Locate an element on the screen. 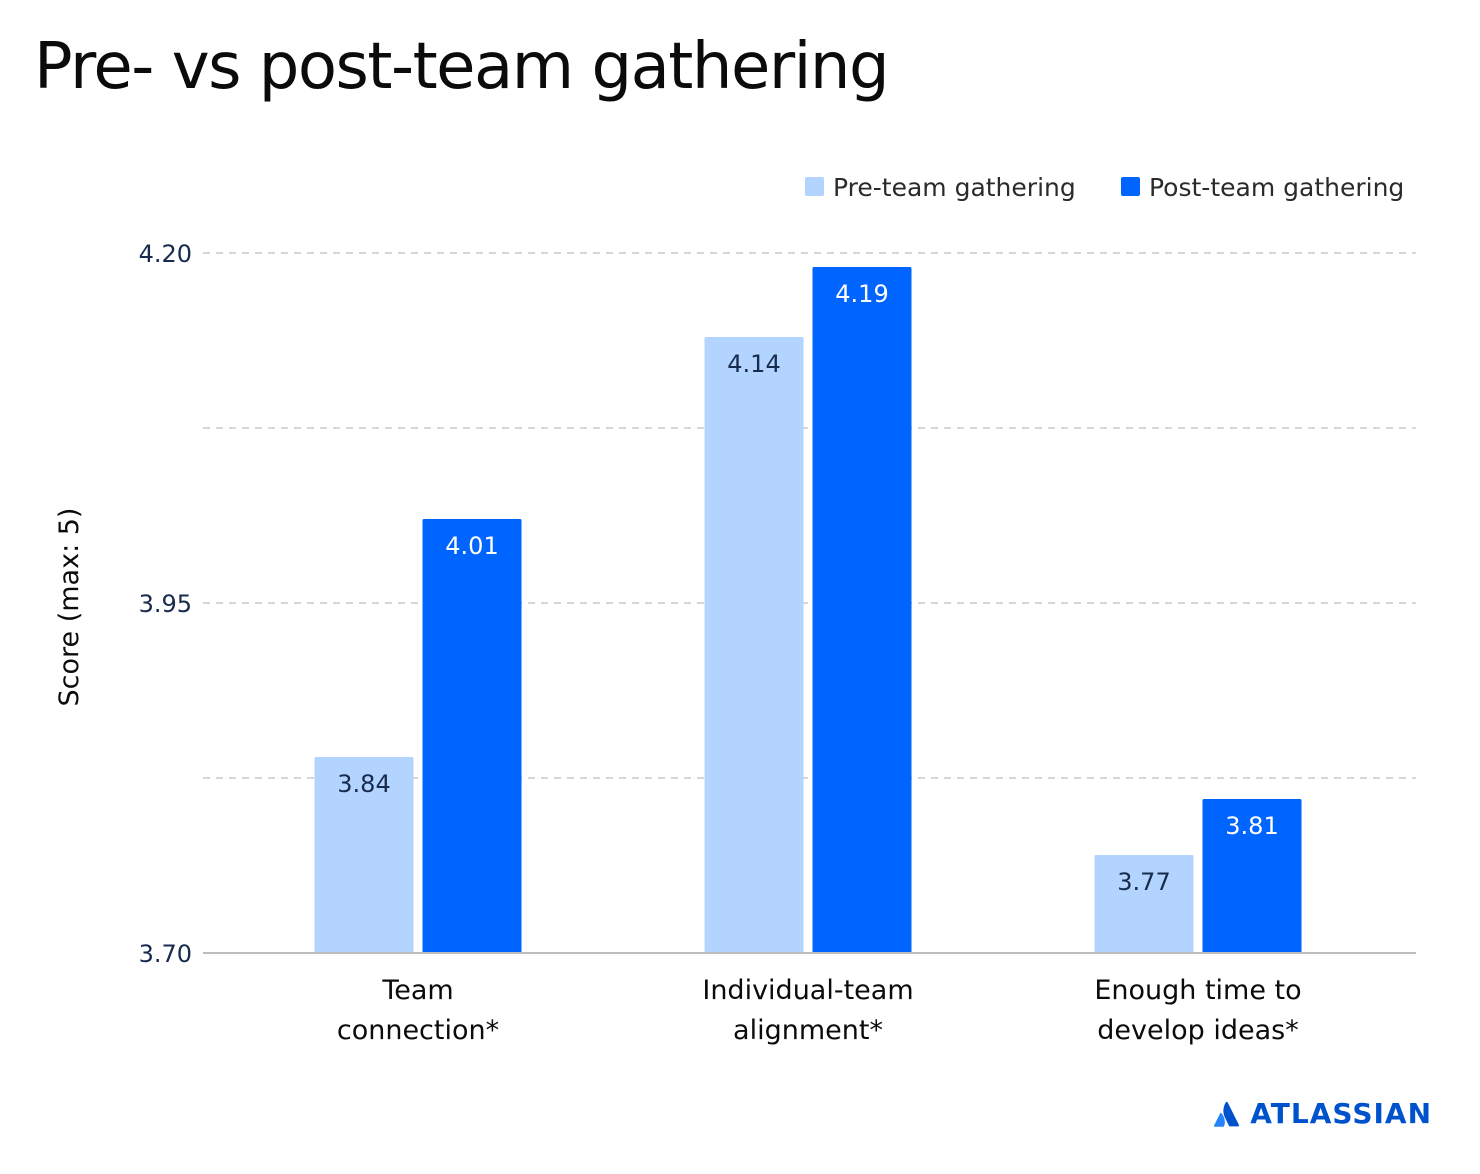 This screenshot has width=1480, height=1174. bar-value-label: 3.77 is located at coordinates (1143, 882).